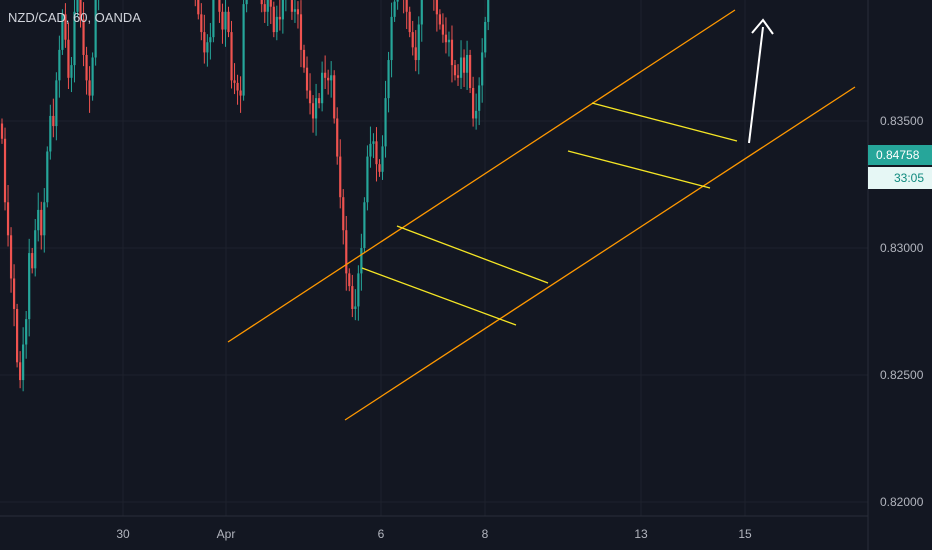 The height and width of the screenshot is (550, 932). What do you see at coordinates (664, 122) in the screenshot?
I see `flag2-upper-line` at bounding box center [664, 122].